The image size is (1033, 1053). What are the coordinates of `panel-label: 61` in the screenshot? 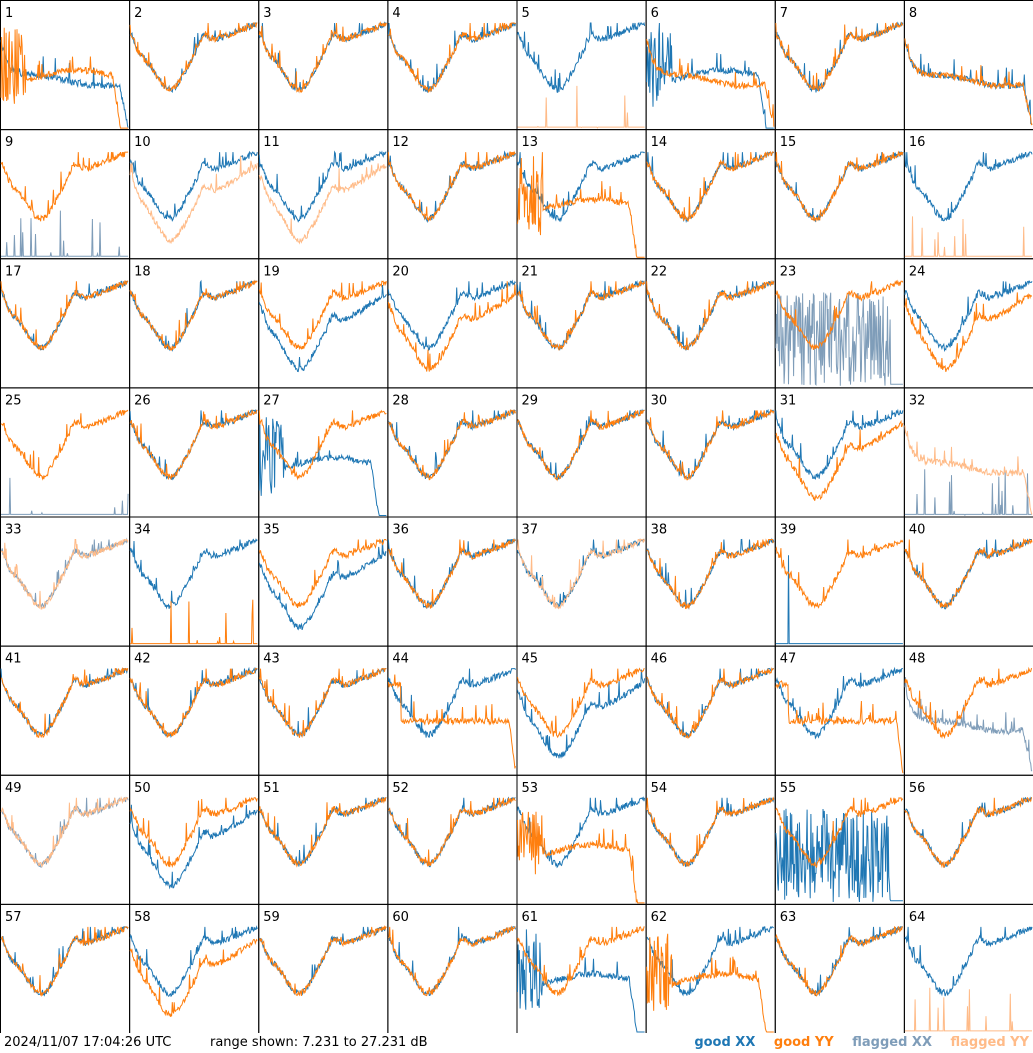 It's located at (530, 917).